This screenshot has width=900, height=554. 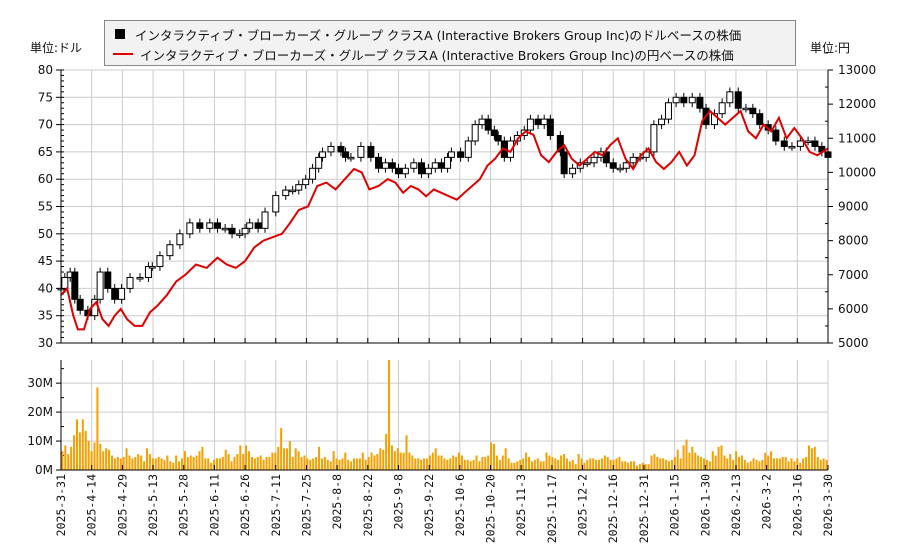 What do you see at coordinates (830, 48) in the screenshot?
I see `right-axis-unit-label: 単位:円` at bounding box center [830, 48].